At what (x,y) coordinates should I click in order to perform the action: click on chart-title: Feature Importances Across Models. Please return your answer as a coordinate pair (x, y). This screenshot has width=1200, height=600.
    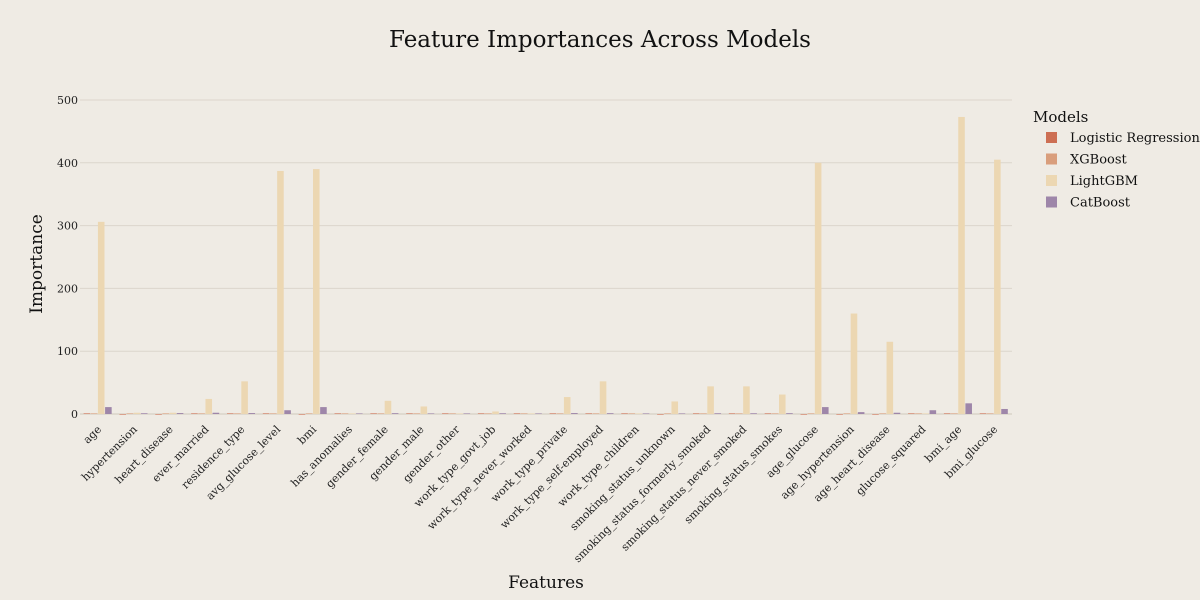
    Looking at the image, I should click on (600, 40).